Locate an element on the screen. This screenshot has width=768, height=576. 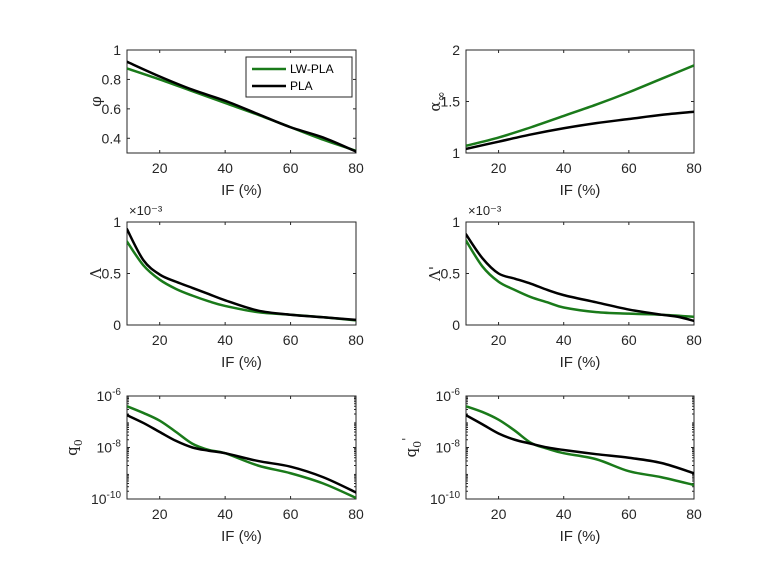
subplot-5: 20 40 60 80 10⁻¹⁰ 10⁻⁸ 10⁻⁶ IF (%) q0 is located at coordinates (213, 466).